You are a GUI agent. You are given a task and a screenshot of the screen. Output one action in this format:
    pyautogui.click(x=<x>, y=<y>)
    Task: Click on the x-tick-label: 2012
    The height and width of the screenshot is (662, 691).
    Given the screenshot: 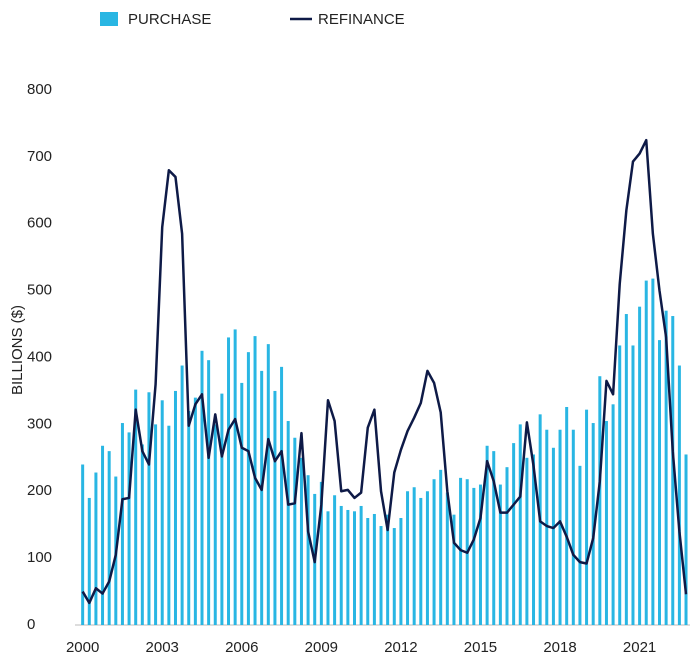 What is the action you would take?
    pyautogui.click(x=400, y=647)
    